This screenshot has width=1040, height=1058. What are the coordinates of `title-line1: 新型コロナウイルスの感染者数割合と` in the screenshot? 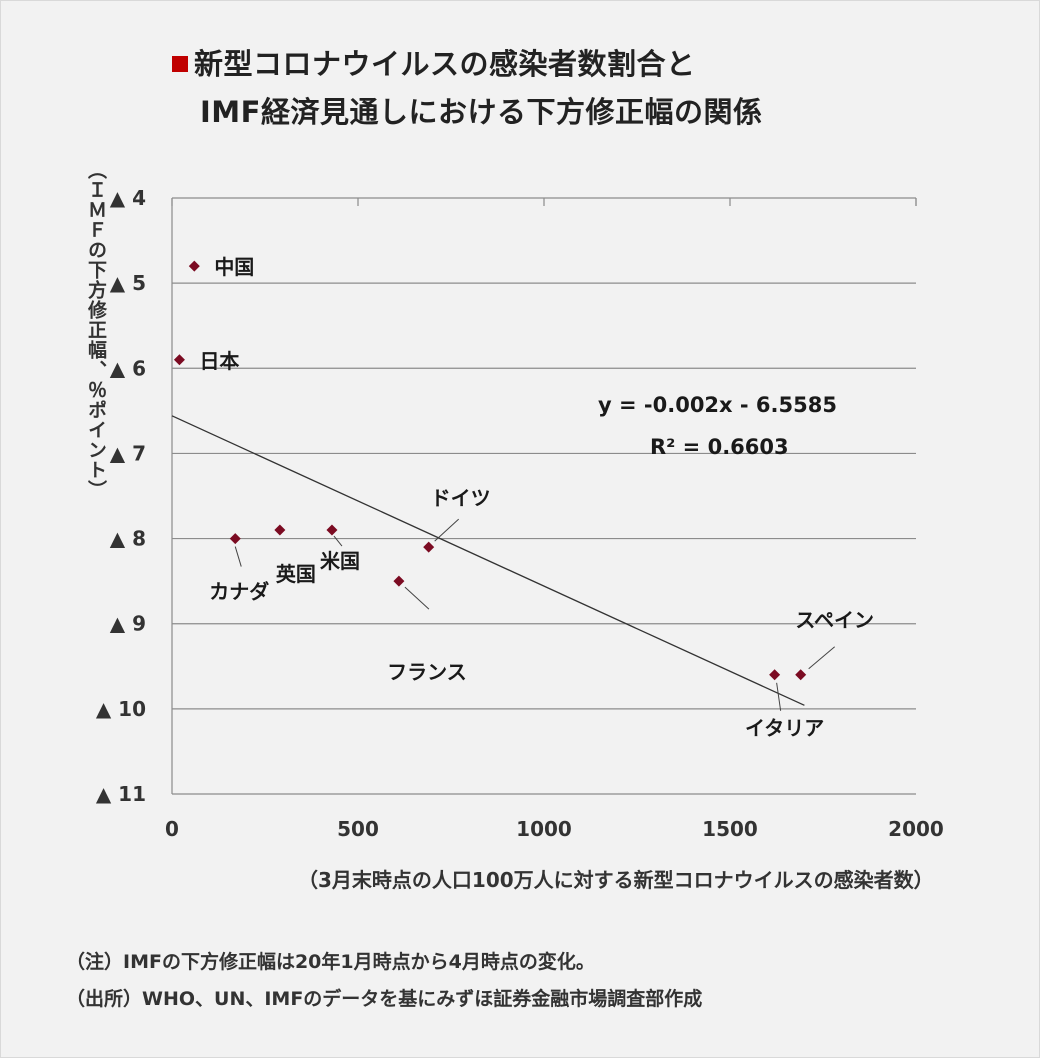 It's located at (445, 64).